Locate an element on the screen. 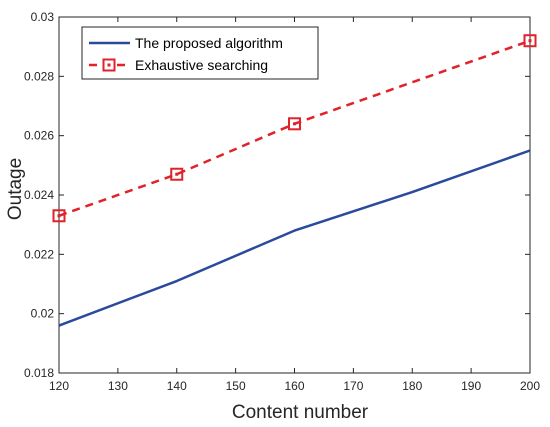  x-tick-label: 170 is located at coordinates (353, 386).